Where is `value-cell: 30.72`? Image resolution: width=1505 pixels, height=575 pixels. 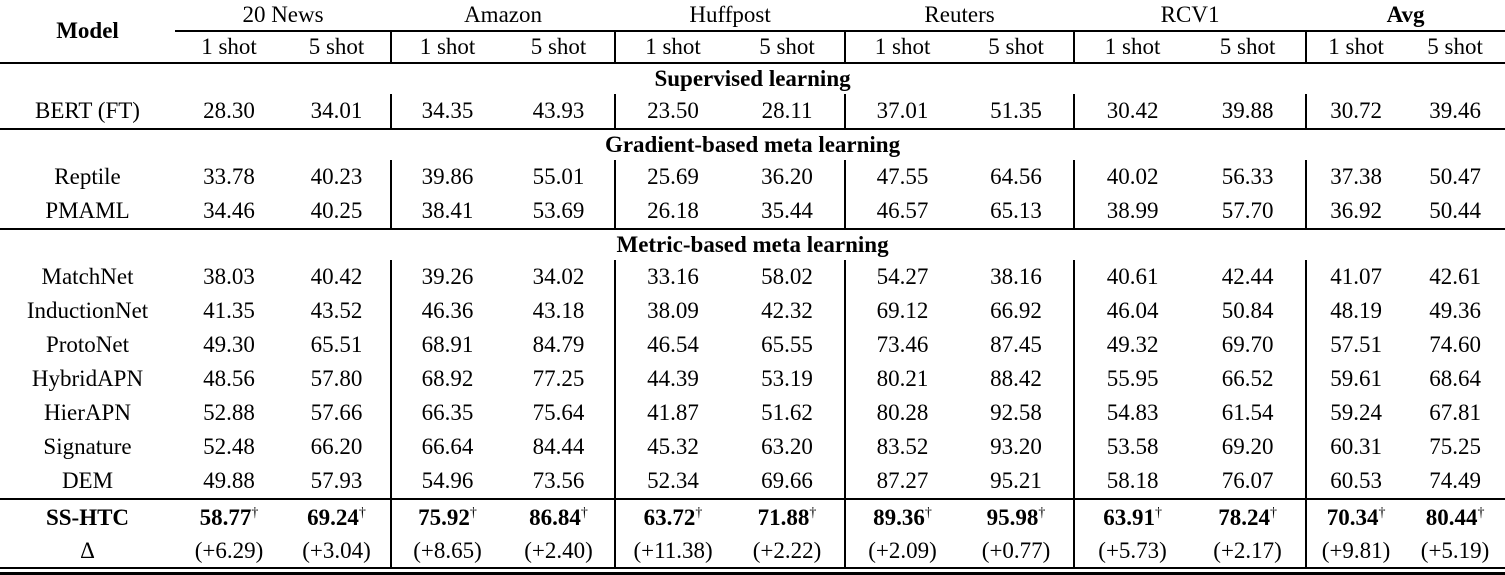 value-cell: 30.72 is located at coordinates (1355, 111).